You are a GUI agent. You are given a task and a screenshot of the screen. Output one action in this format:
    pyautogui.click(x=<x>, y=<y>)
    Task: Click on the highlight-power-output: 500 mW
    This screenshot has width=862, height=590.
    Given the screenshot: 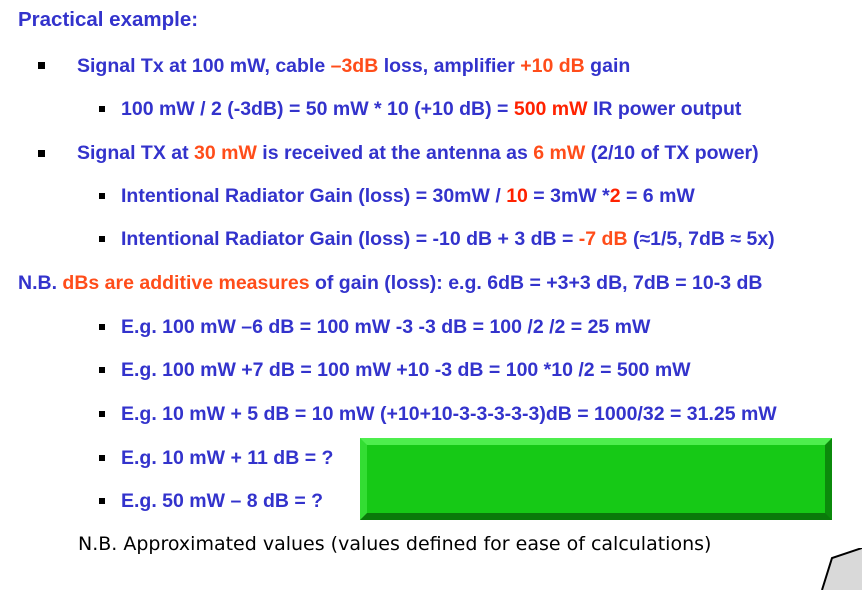 What is the action you would take?
    pyautogui.click(x=550, y=109)
    